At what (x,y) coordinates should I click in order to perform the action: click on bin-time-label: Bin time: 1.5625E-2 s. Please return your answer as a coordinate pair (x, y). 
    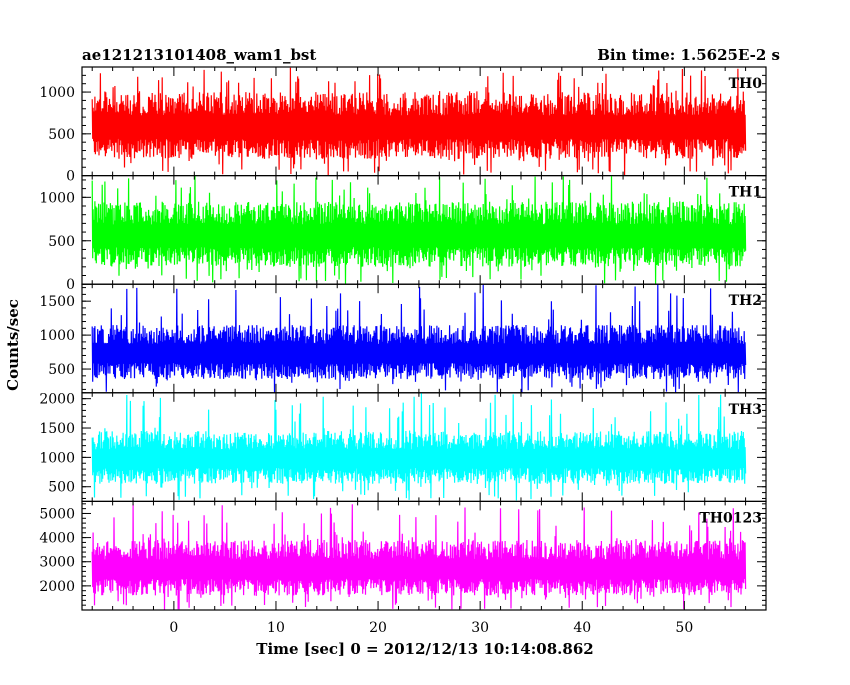
    Looking at the image, I should click on (688, 55).